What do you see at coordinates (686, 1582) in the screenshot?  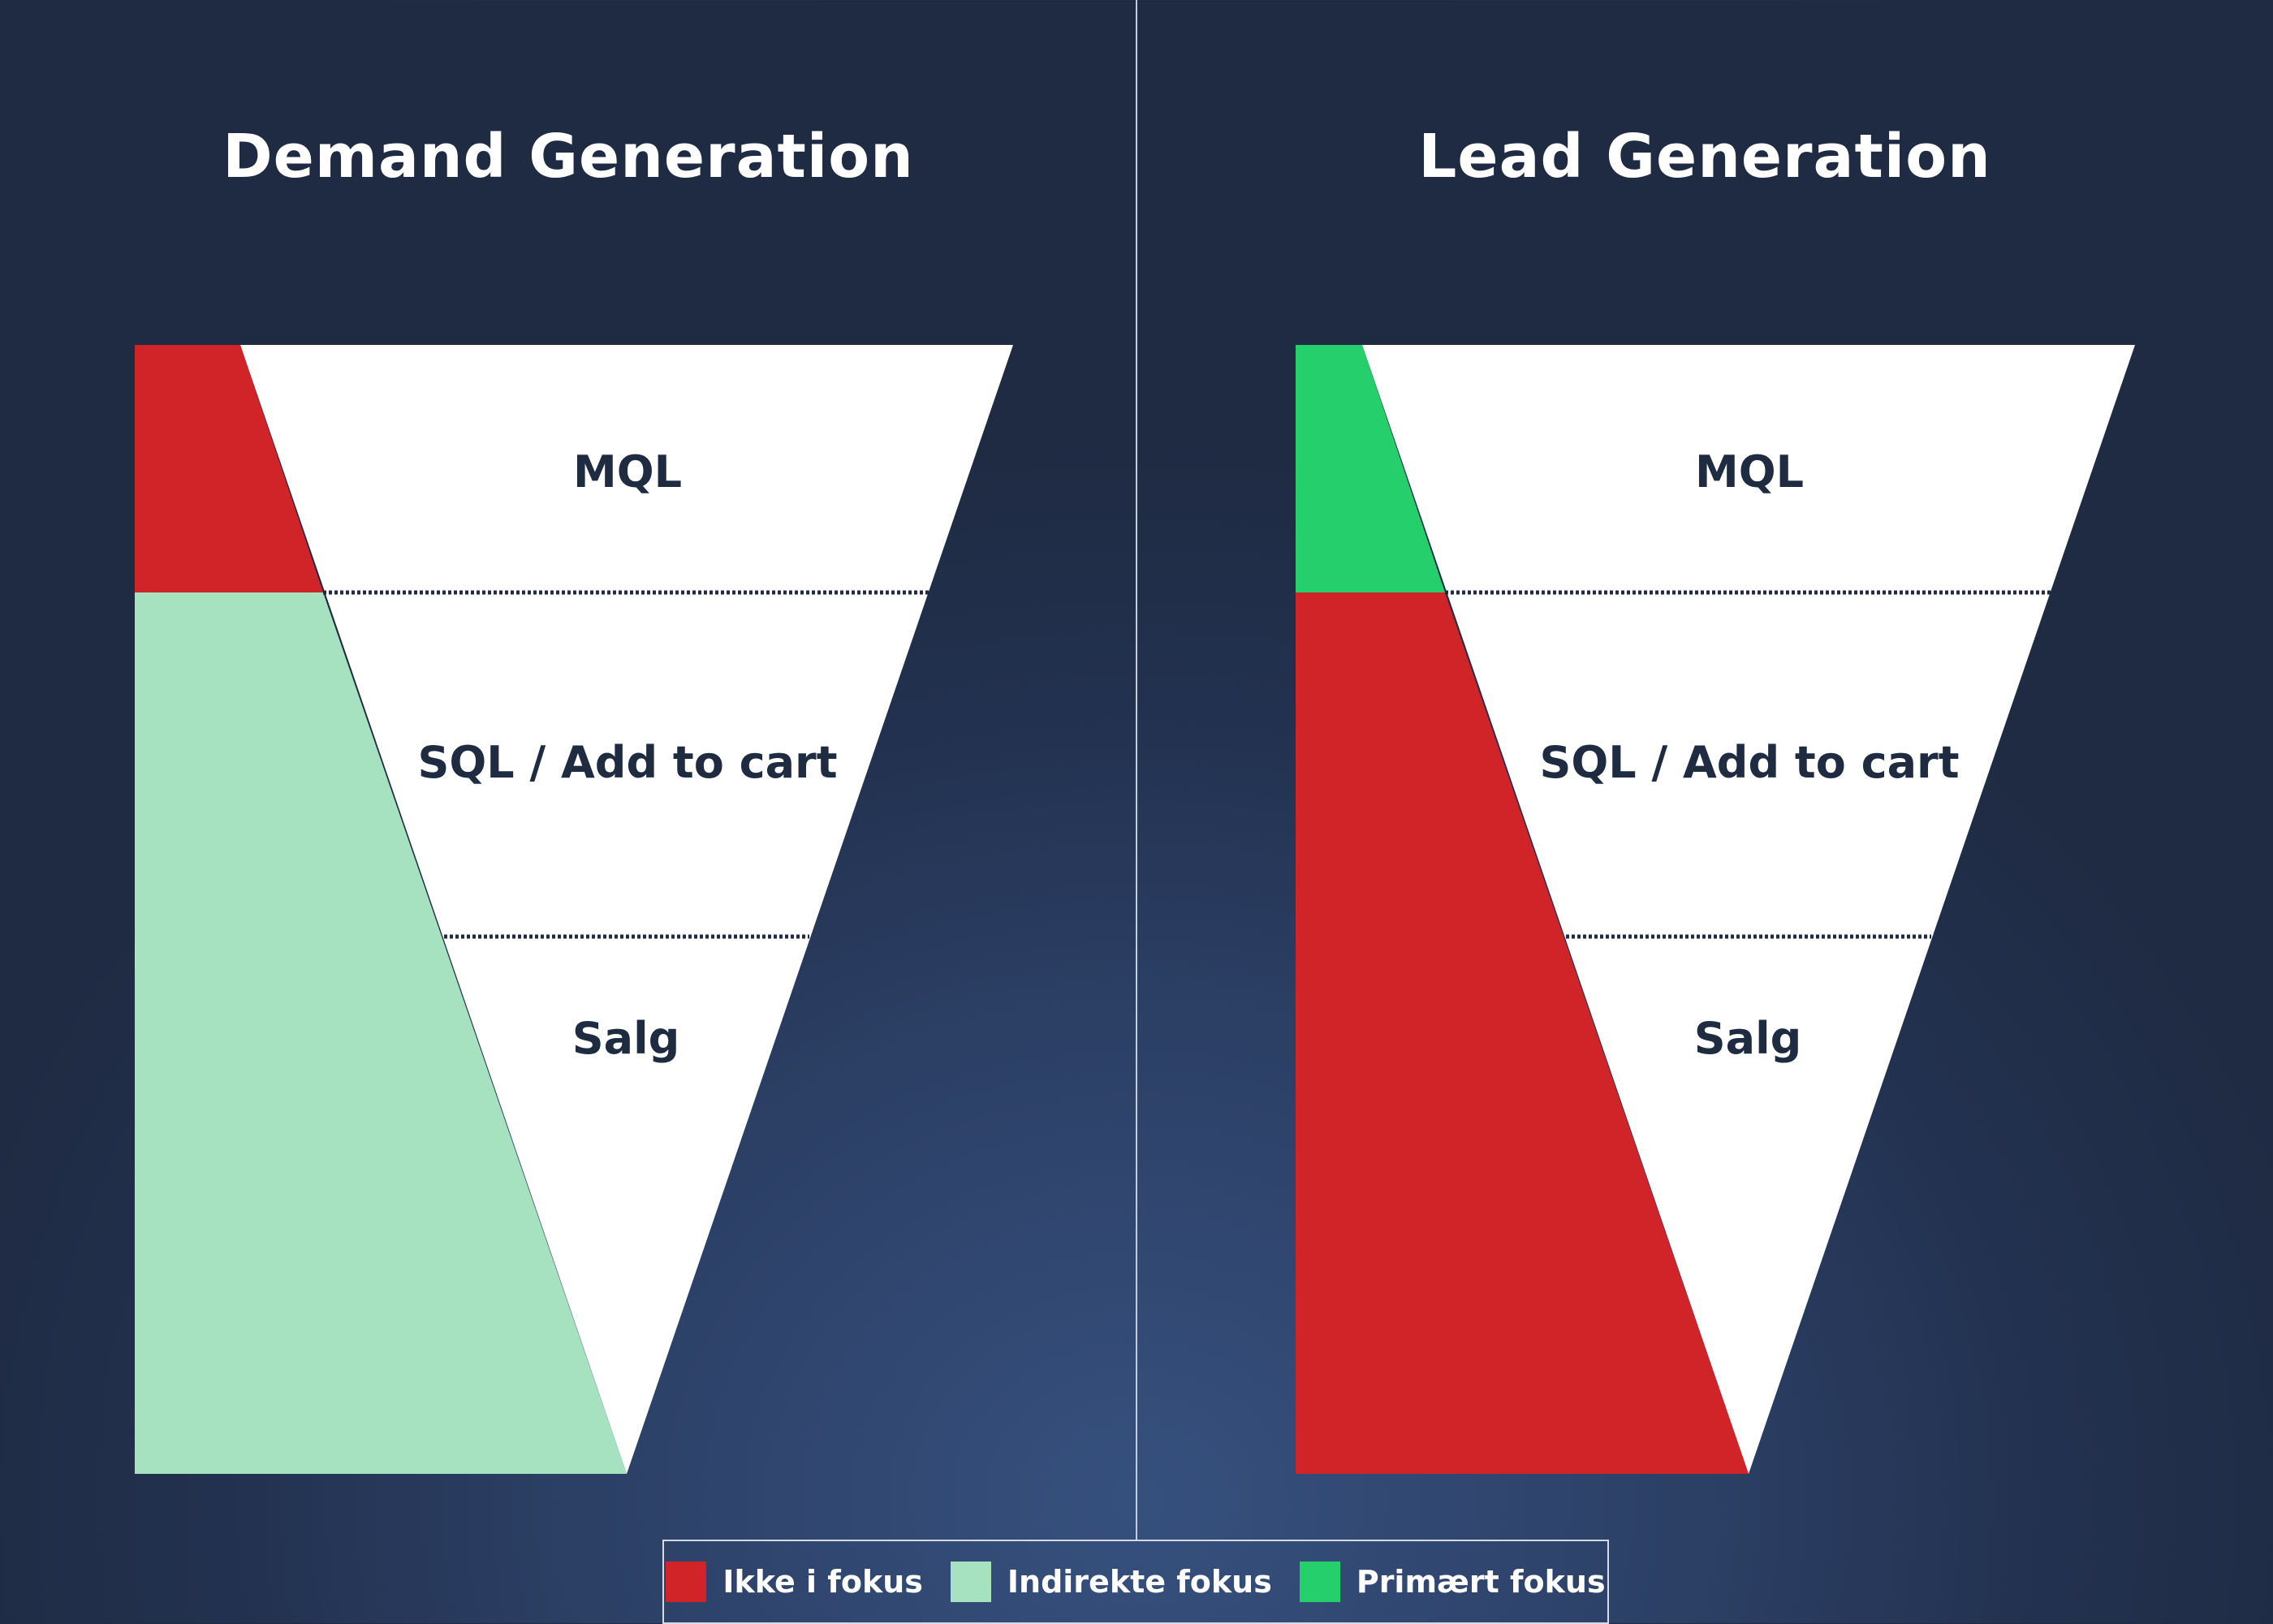 I see `legend-swatch-red` at bounding box center [686, 1582].